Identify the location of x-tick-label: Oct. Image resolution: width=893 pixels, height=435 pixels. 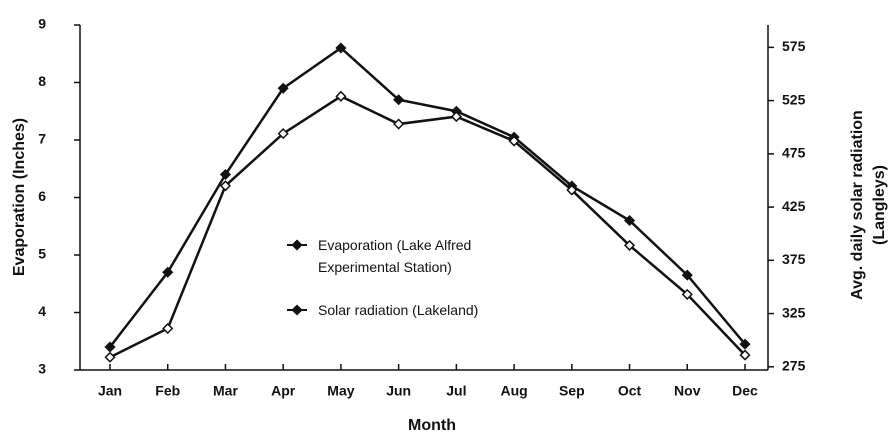
(630, 391).